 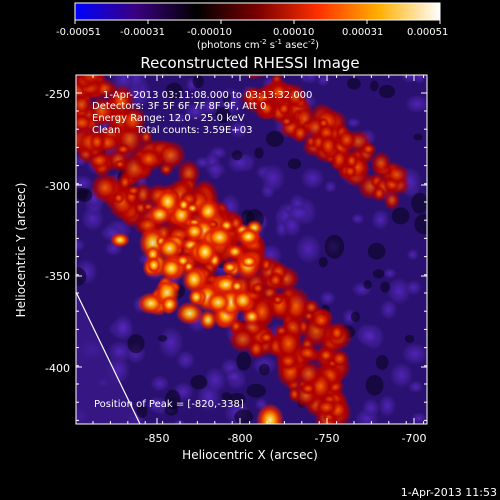 I want to click on footer-timestamp: 1-Apr-2013 11:53, so click(x=449, y=492).